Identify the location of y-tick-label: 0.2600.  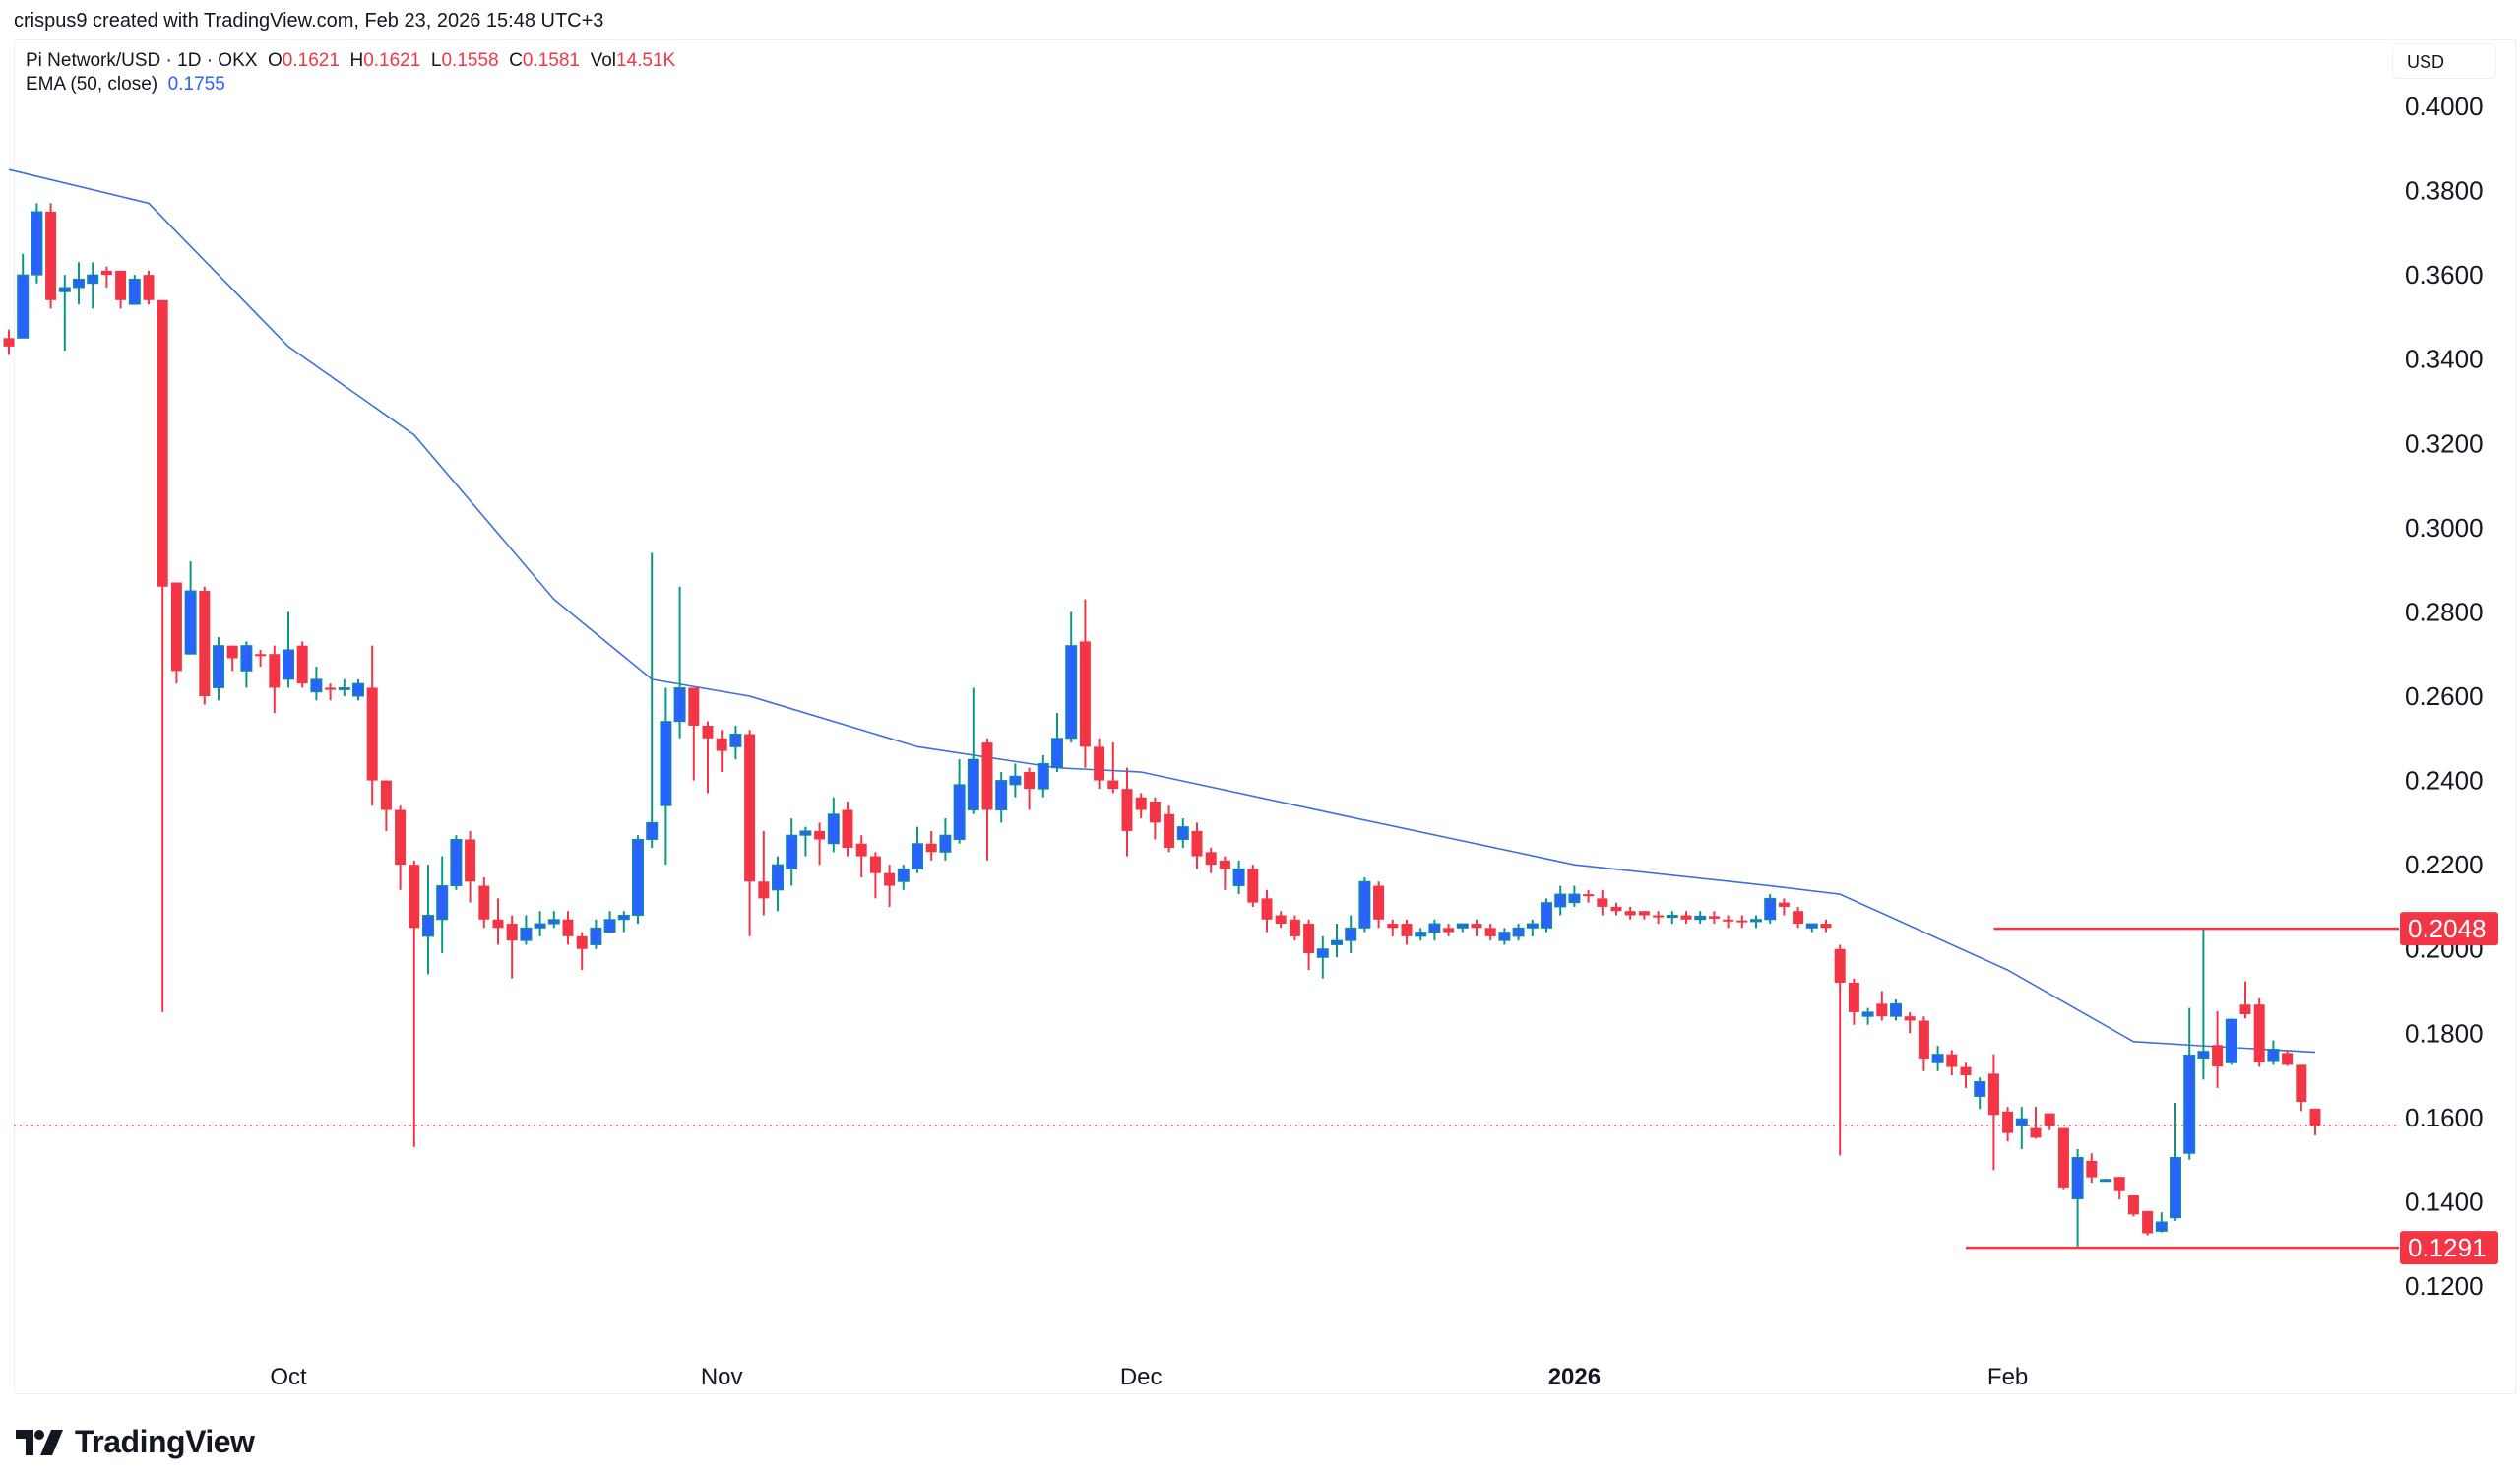
(2444, 696).